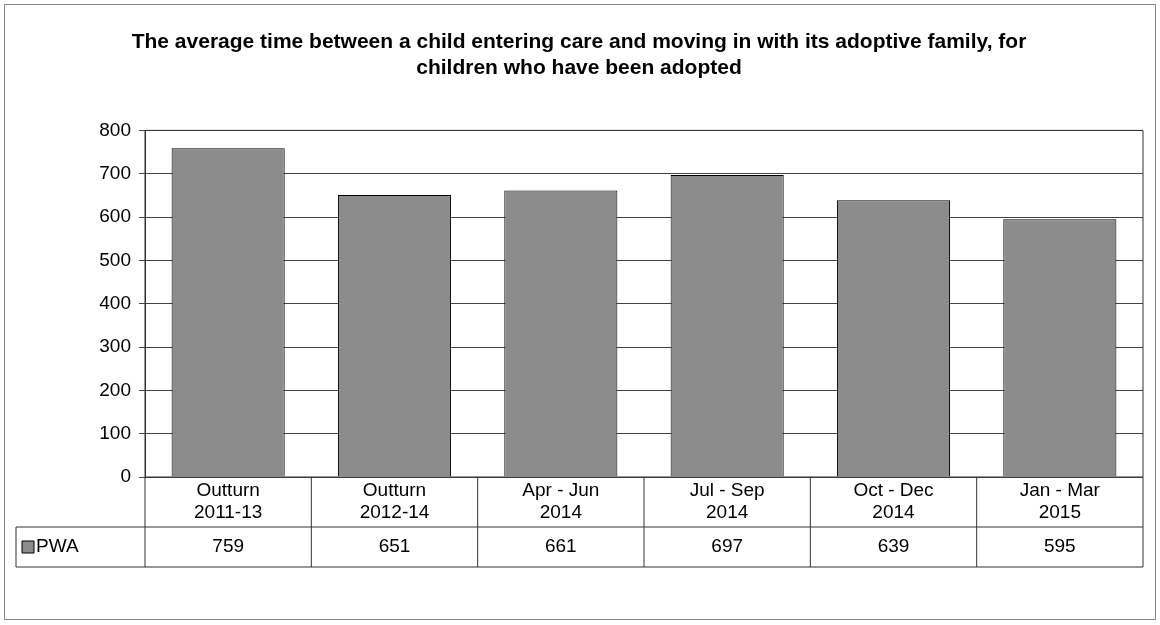 Image resolution: width=1160 pixels, height=625 pixels. What do you see at coordinates (579, 53) in the screenshot?
I see `chart-title: The average time between a child entering care and moving in with its adoptive family, for children who have been adopted` at bounding box center [579, 53].